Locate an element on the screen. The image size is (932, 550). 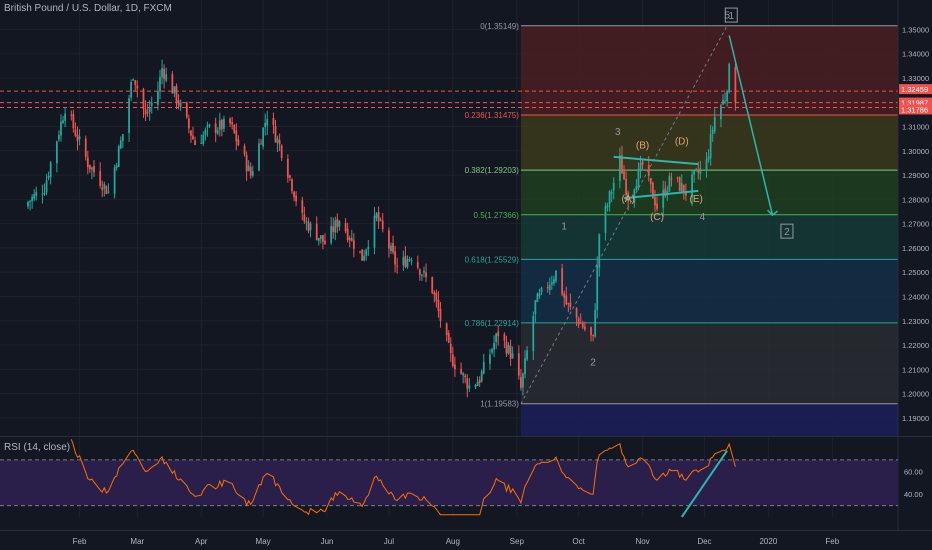
y-tick-label: 1.30000 is located at coordinates (915, 151).